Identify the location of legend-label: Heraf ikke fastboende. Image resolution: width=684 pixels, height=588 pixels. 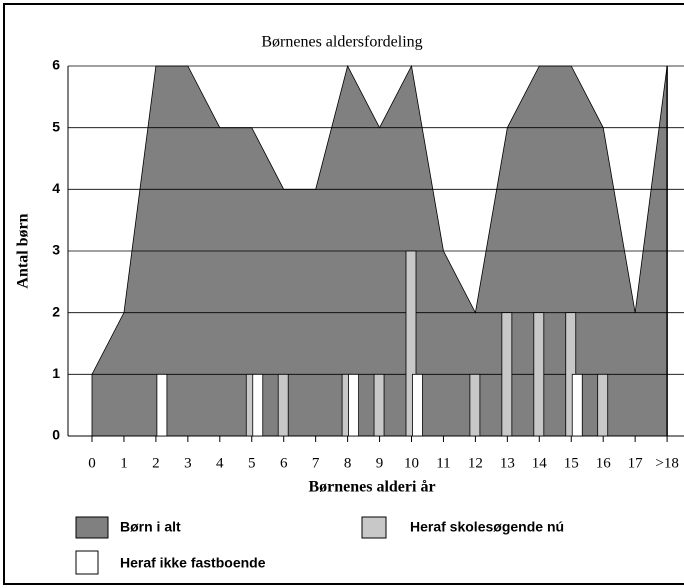
(193, 563).